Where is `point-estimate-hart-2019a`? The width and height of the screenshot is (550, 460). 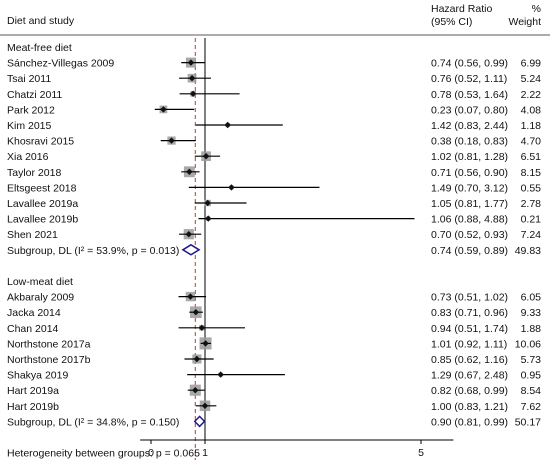 point-estimate-hart-2019a is located at coordinates (195, 390).